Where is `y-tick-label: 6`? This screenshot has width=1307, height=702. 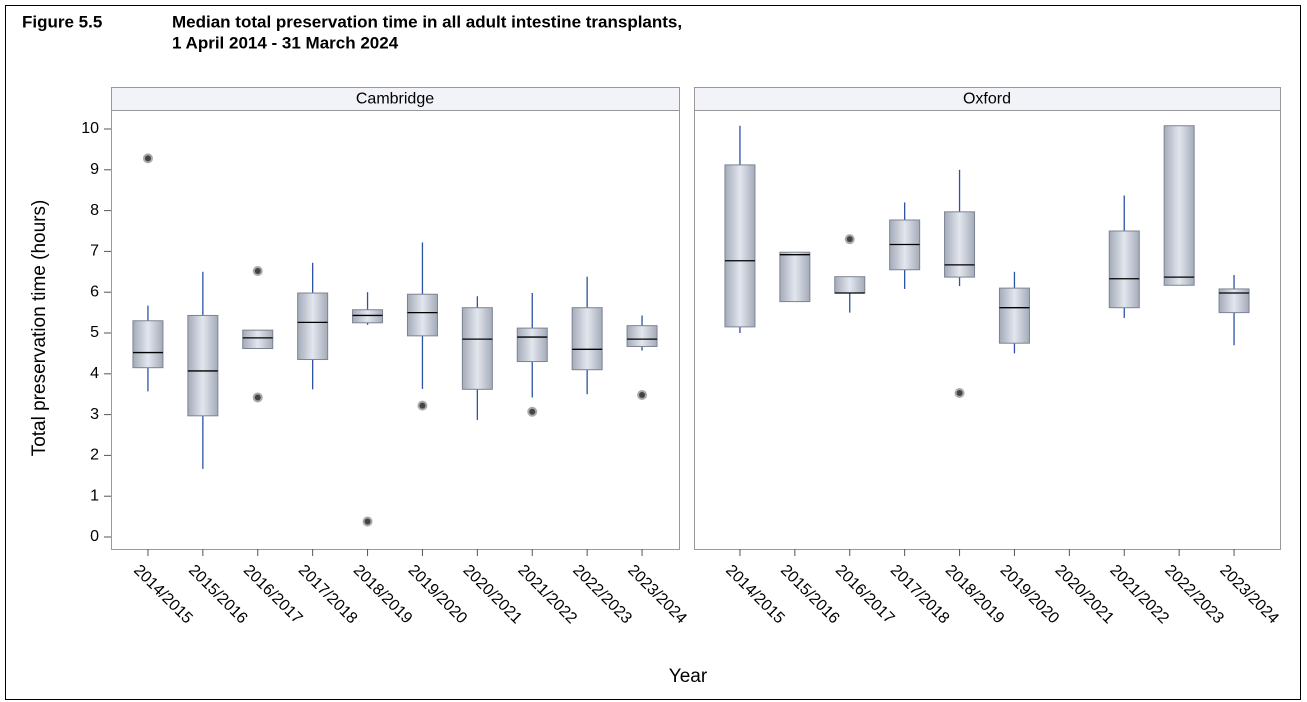 y-tick-label: 6 is located at coordinates (94, 291).